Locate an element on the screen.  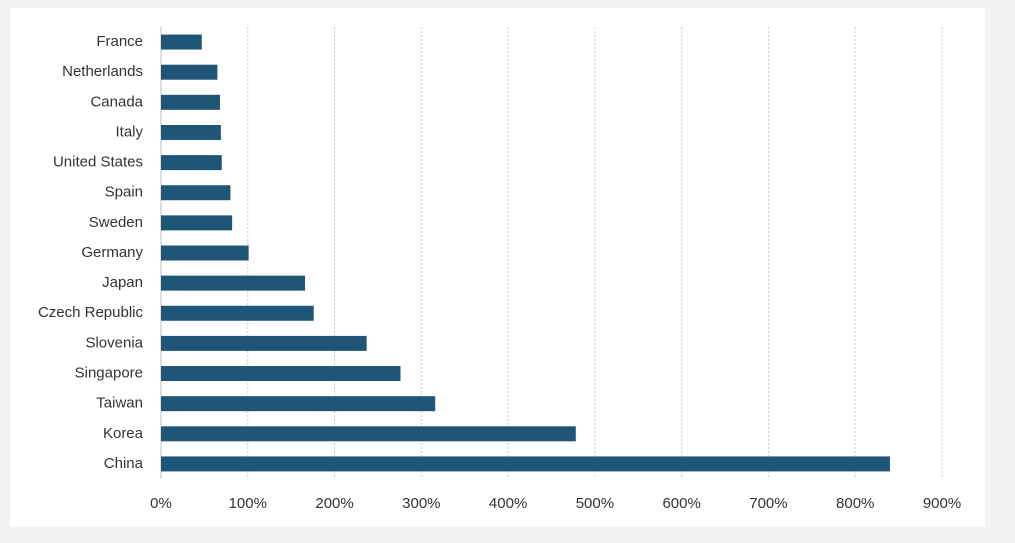
x-tick-label: 0% is located at coordinates (161, 503).